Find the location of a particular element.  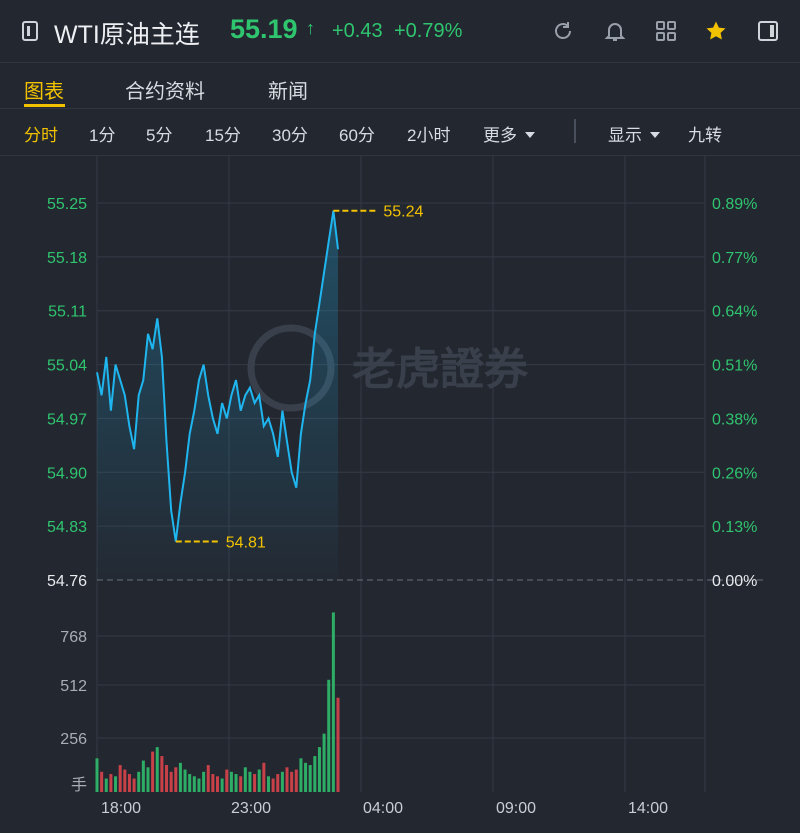

toolbar-divider is located at coordinates (575, 131).